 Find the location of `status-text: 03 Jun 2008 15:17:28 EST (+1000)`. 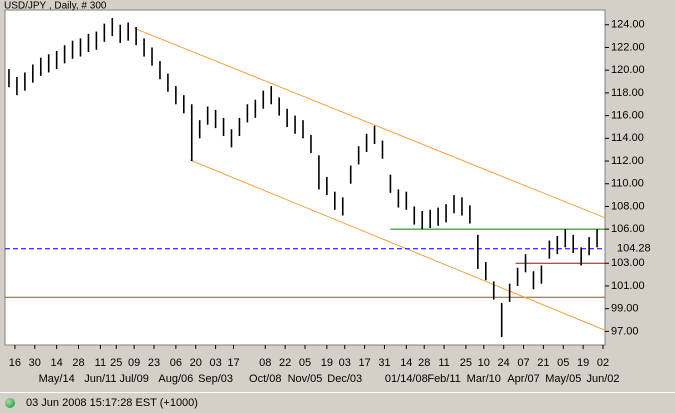

status-text: 03 Jun 2008 15:17:28 EST (+1000) is located at coordinates (112, 403).